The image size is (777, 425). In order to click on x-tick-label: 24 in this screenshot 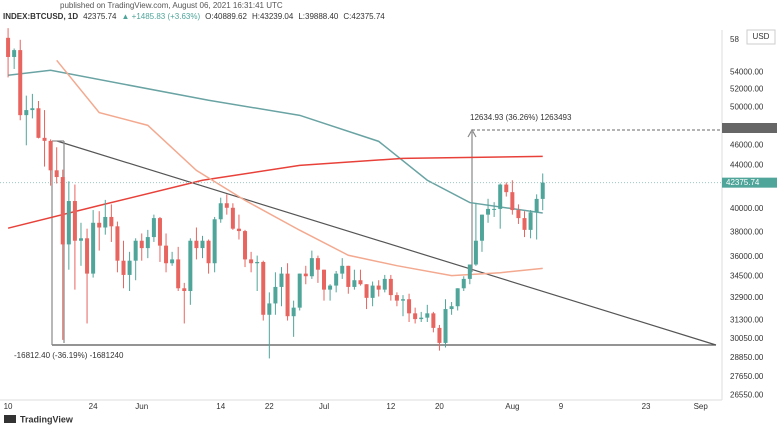, I will do `click(93, 406)`.